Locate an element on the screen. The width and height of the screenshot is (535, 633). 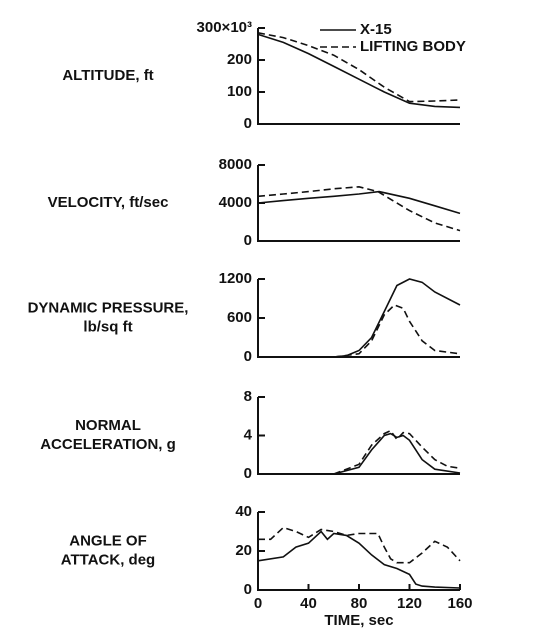
y-tick-label: 4000 is located at coordinates (235, 202).